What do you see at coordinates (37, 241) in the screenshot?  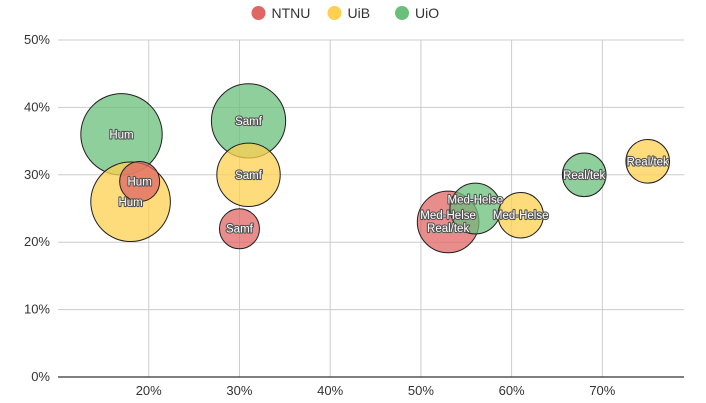 I see `y-tick-label: 20%` at bounding box center [37, 241].